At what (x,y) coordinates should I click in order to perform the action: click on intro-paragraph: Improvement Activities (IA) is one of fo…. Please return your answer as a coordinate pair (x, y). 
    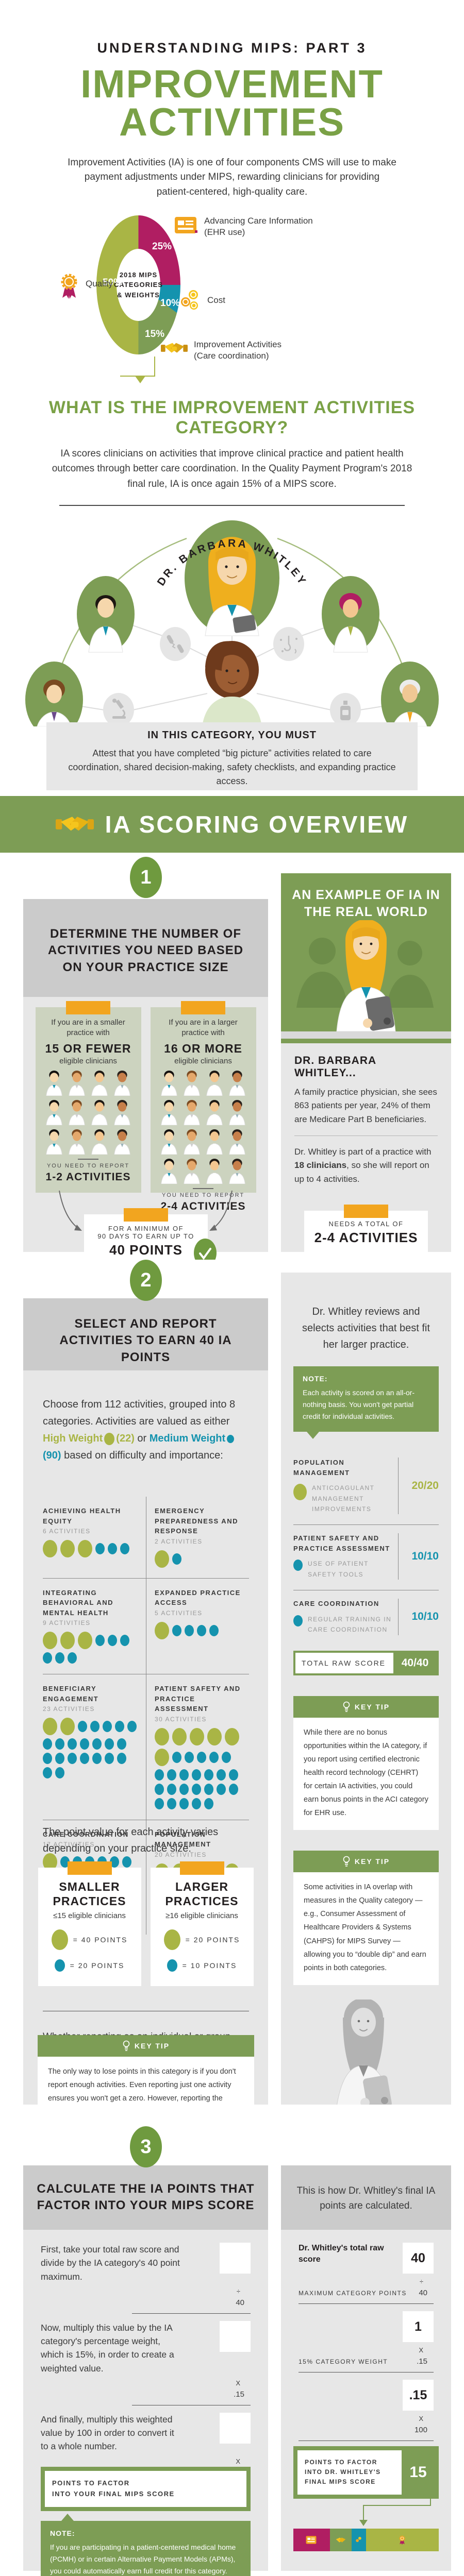
    Looking at the image, I should click on (232, 177).